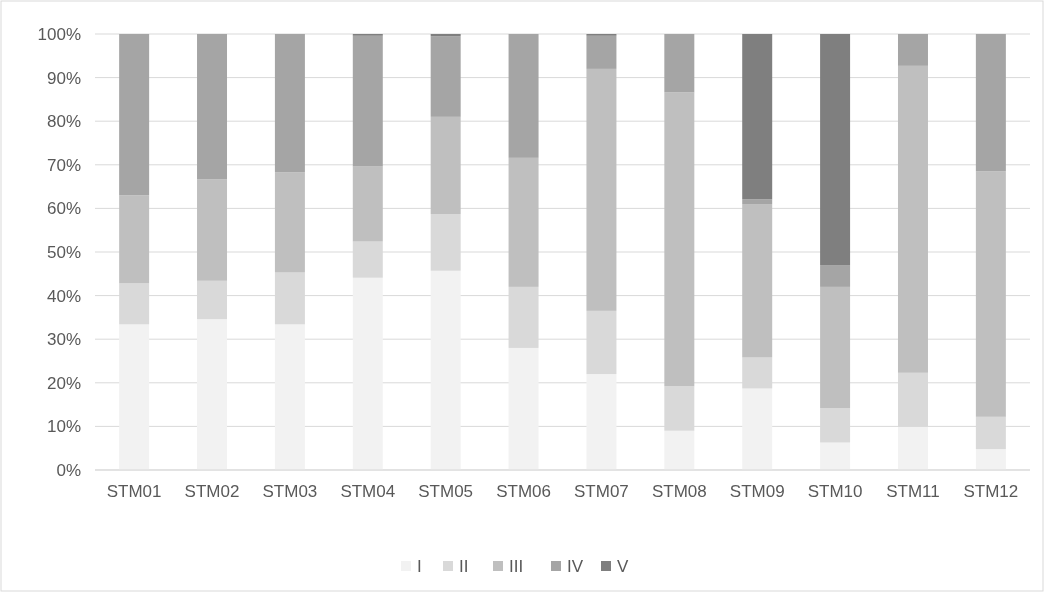 This screenshot has width=1044, height=592. What do you see at coordinates (446, 491) in the screenshot?
I see `x-tick-label: STM05` at bounding box center [446, 491].